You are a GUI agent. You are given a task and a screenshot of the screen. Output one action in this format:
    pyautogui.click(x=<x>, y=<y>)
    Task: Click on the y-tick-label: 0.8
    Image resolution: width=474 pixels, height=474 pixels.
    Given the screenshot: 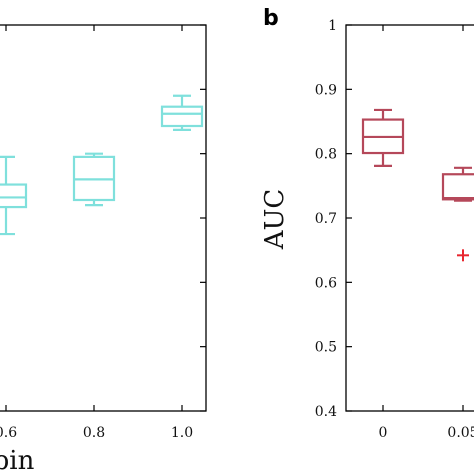 What is the action you would take?
    pyautogui.click(x=326, y=155)
    